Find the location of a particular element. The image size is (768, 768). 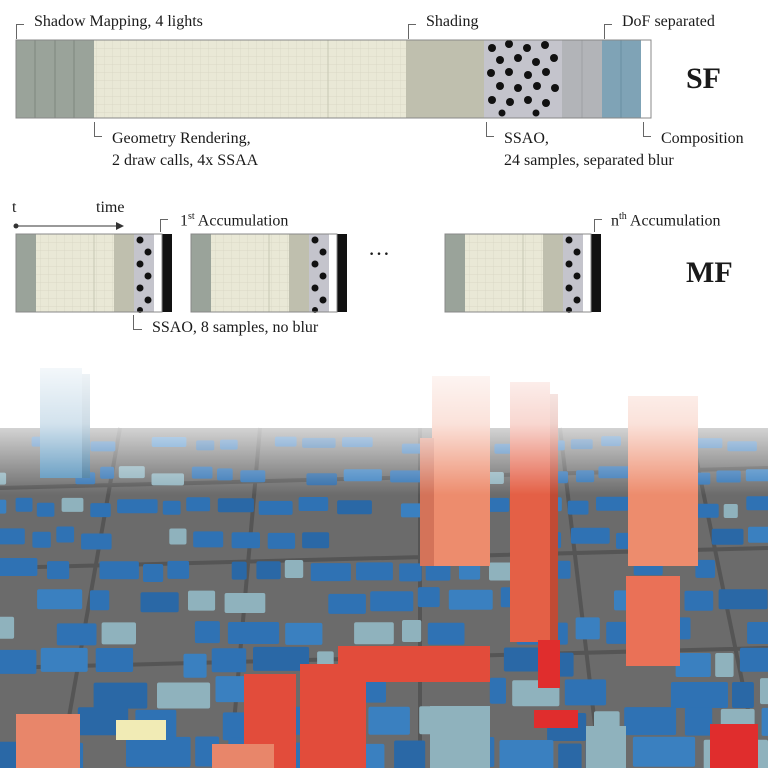

shadow-mapping-label: Shadow Mapping, 4 lights is located at coordinates (118, 21).